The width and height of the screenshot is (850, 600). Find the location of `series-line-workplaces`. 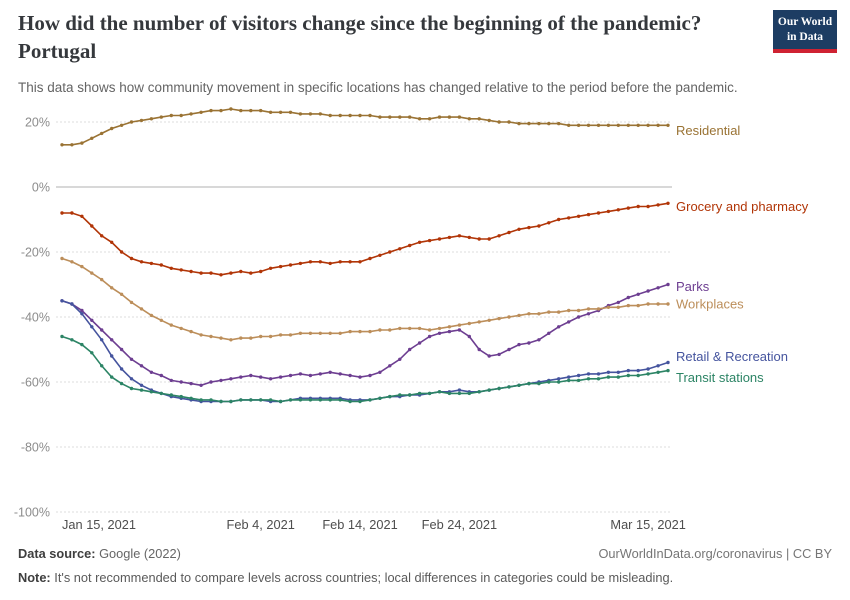

series-line-workplaces is located at coordinates (364, 299).